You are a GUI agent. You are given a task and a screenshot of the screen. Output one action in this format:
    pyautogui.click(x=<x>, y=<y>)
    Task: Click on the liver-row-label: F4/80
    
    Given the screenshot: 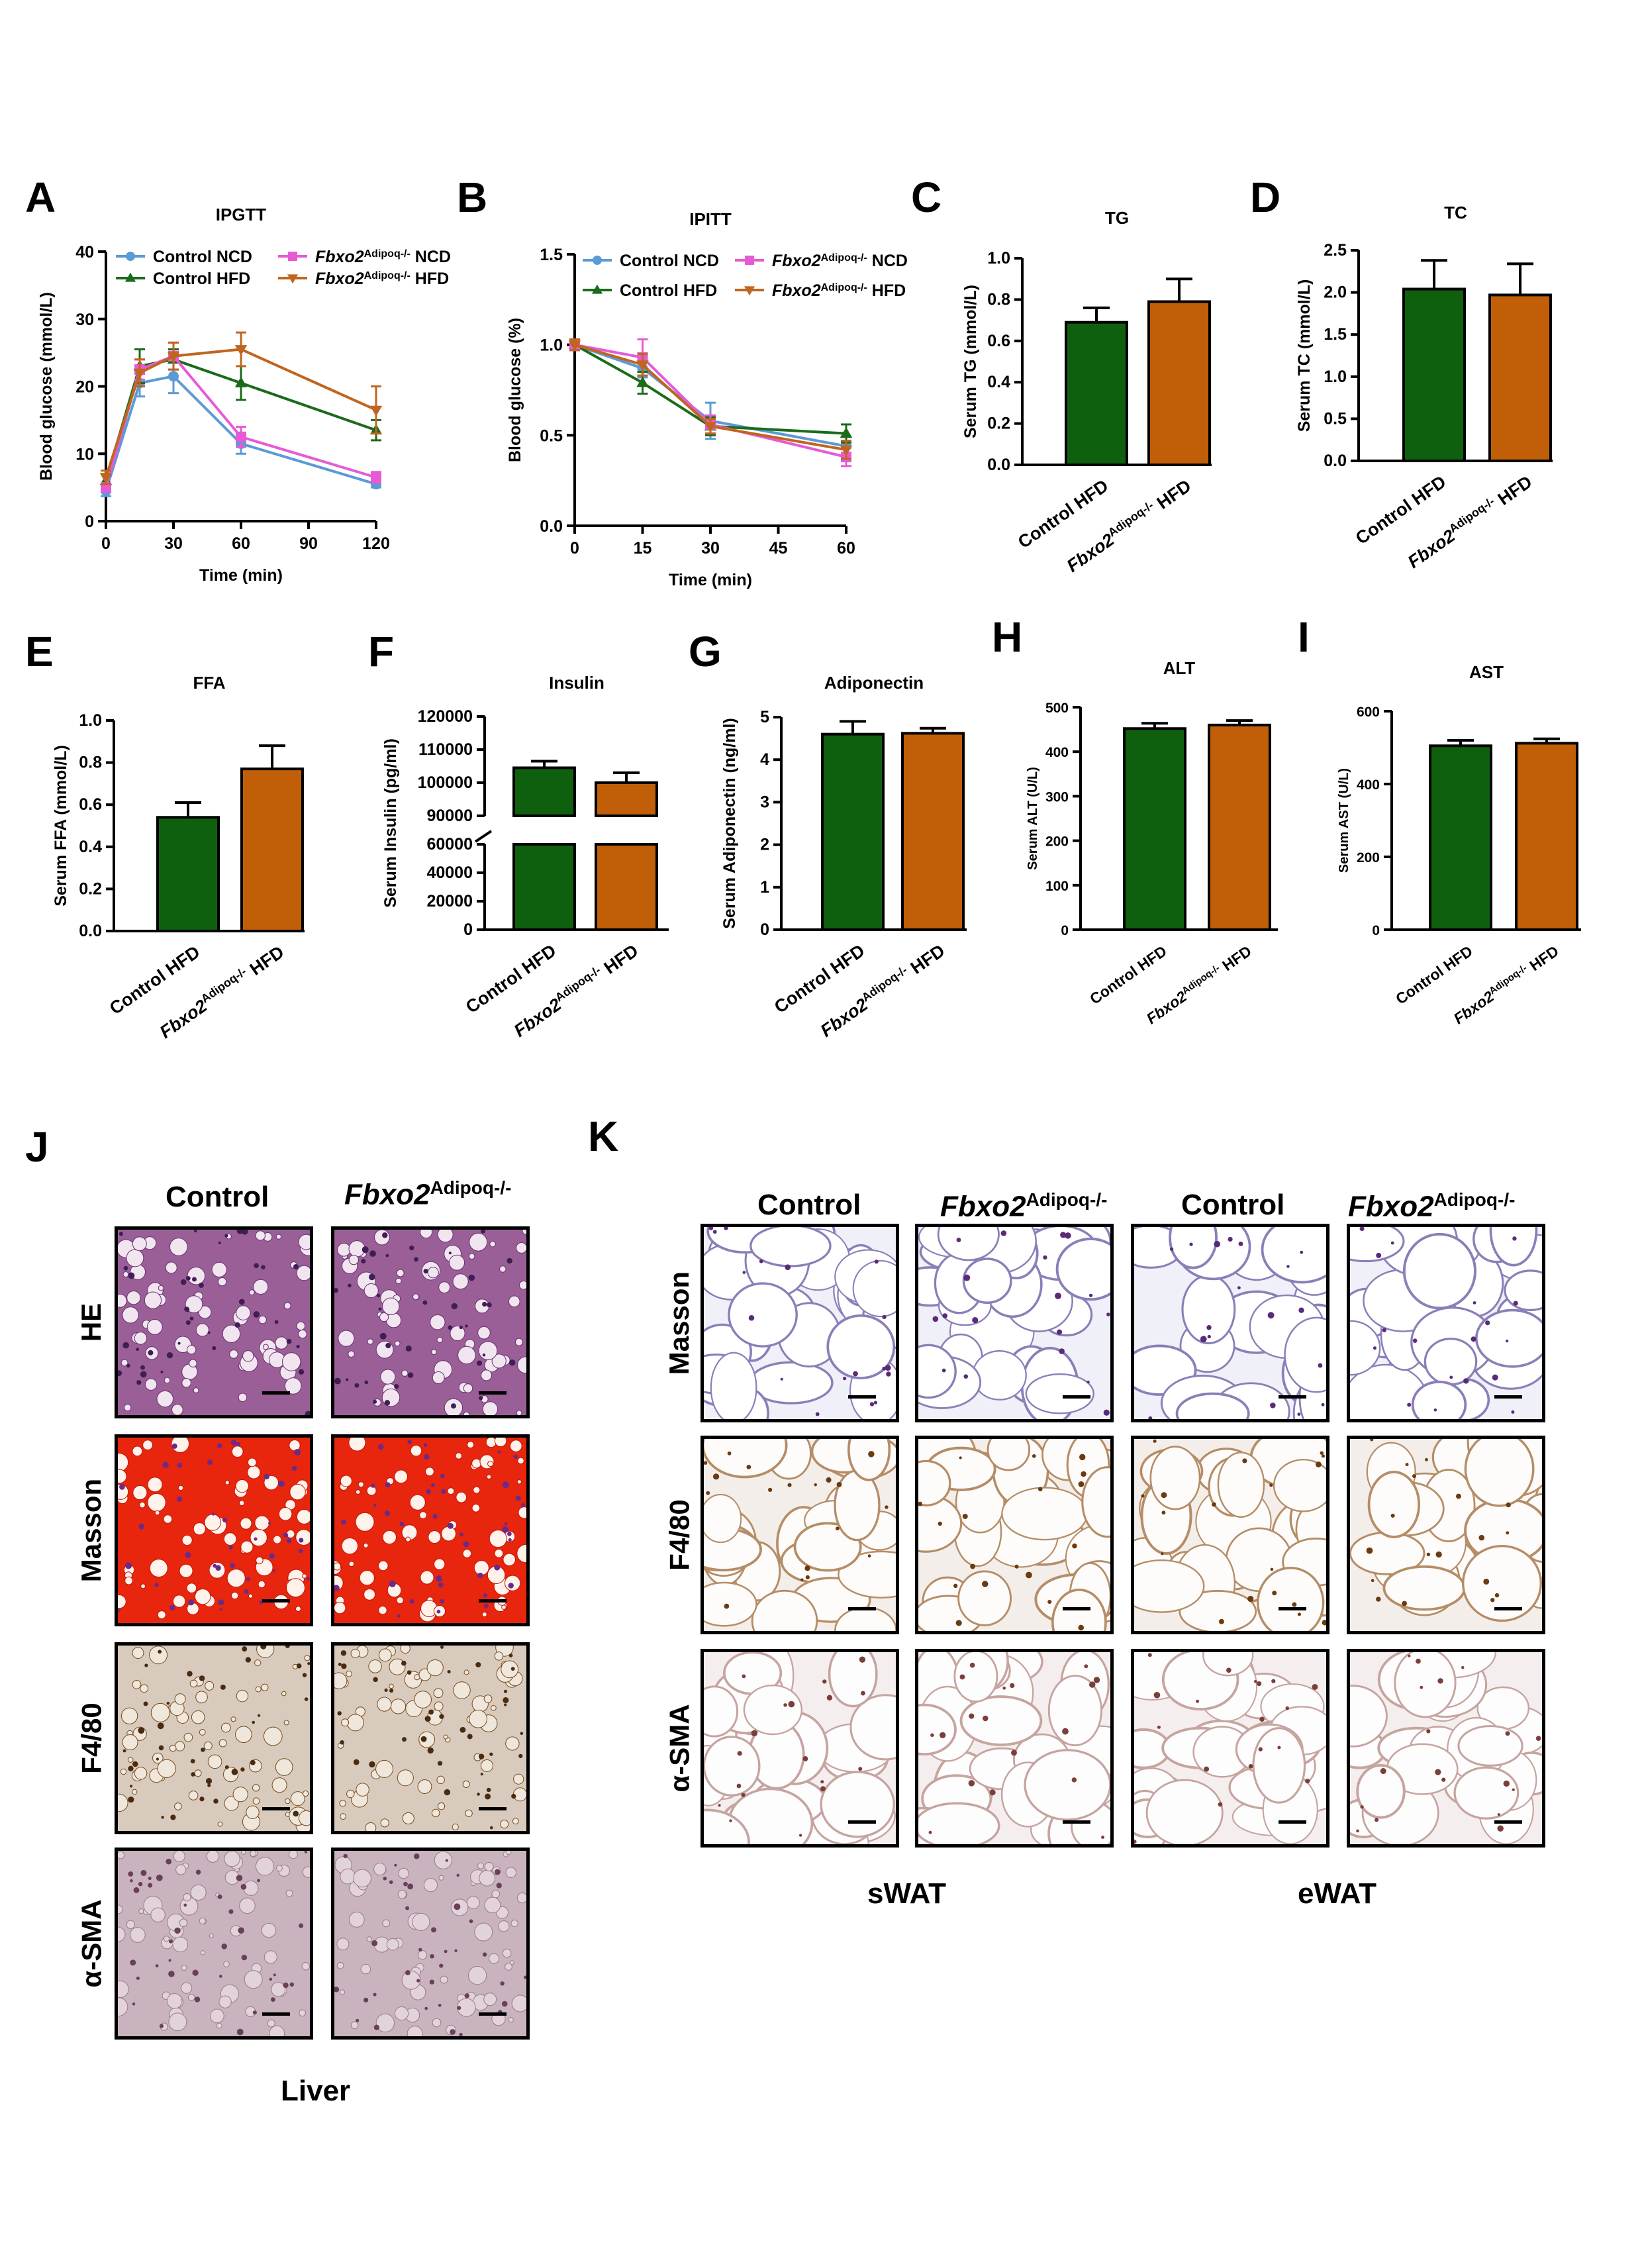 What is the action you would take?
    pyautogui.click(x=91, y=1738)
    